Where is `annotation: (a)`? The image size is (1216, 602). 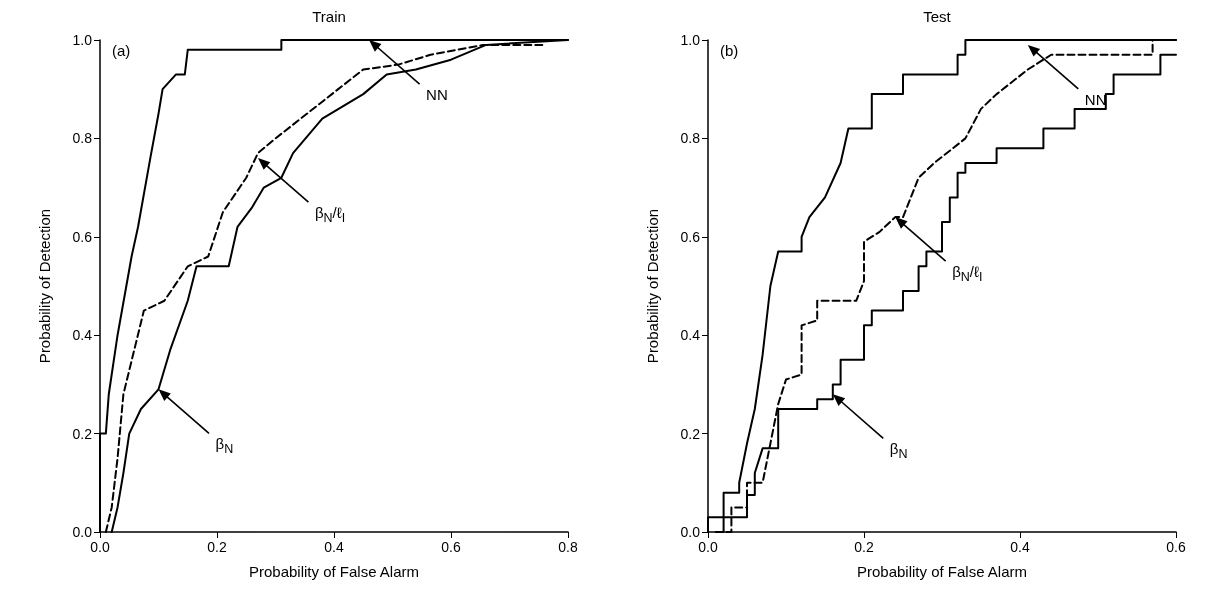
annotation: (a) is located at coordinates (121, 50).